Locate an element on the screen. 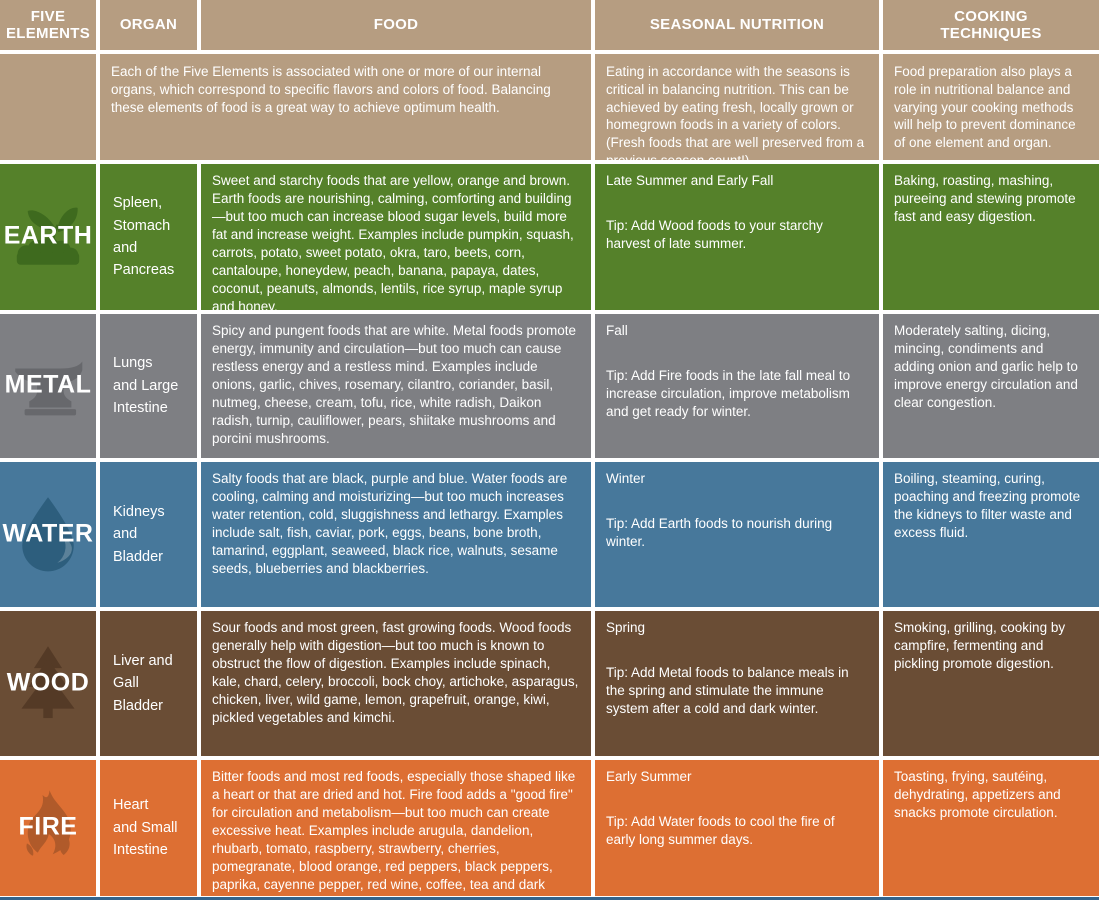 The width and height of the screenshot is (1099, 900). element-cell-earth: EARTH is located at coordinates (48, 237).